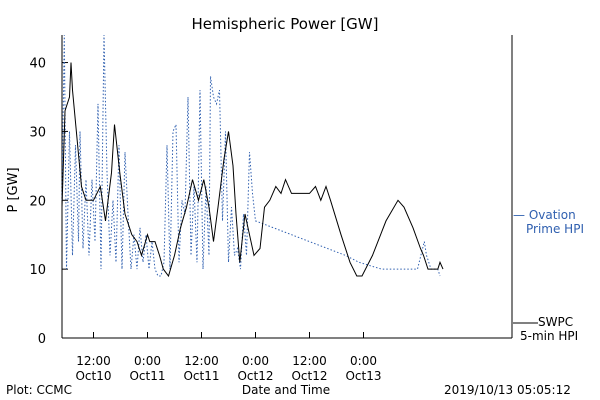  What do you see at coordinates (37, 64) in the screenshot?
I see `y-tick-label: 40` at bounding box center [37, 64].